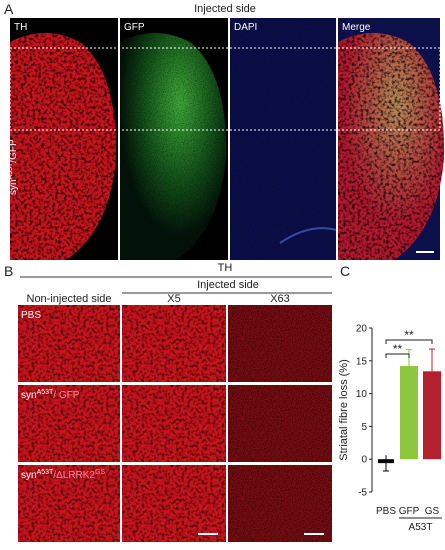  Describe the element at coordinates (100, 472) in the screenshot. I see `label-sup: GS` at that location.